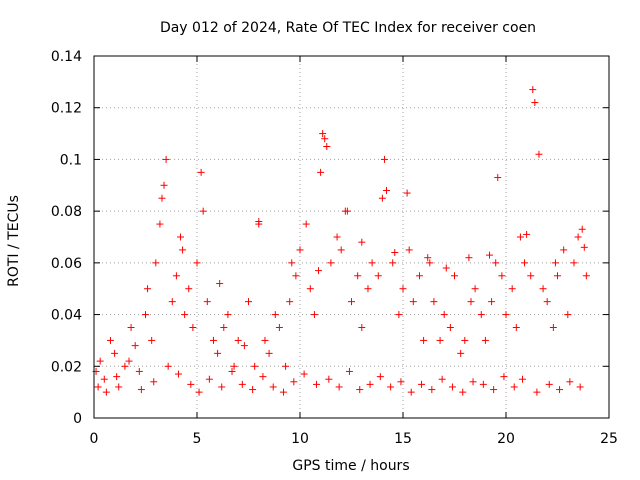 Image resolution: width=640 pixels, height=480 pixels. I want to click on y-tick-label: 0.14, so click(66, 57).